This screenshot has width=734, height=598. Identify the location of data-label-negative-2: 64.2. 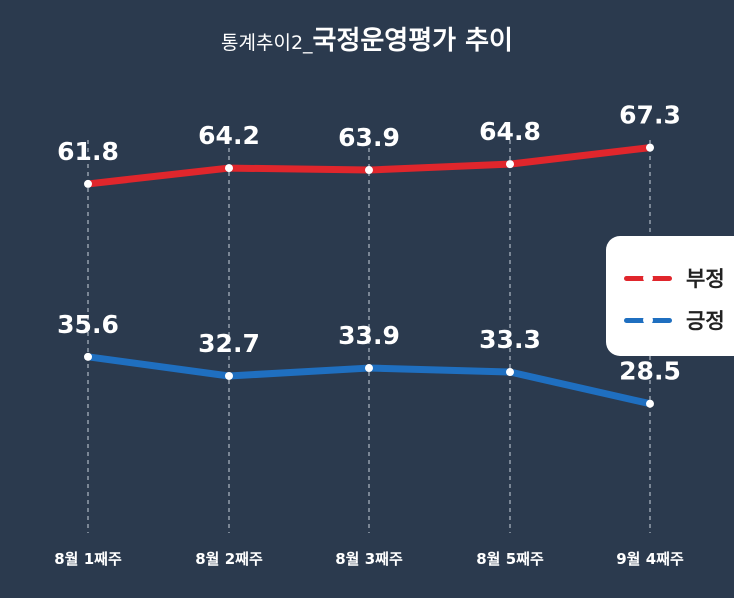
(229, 135).